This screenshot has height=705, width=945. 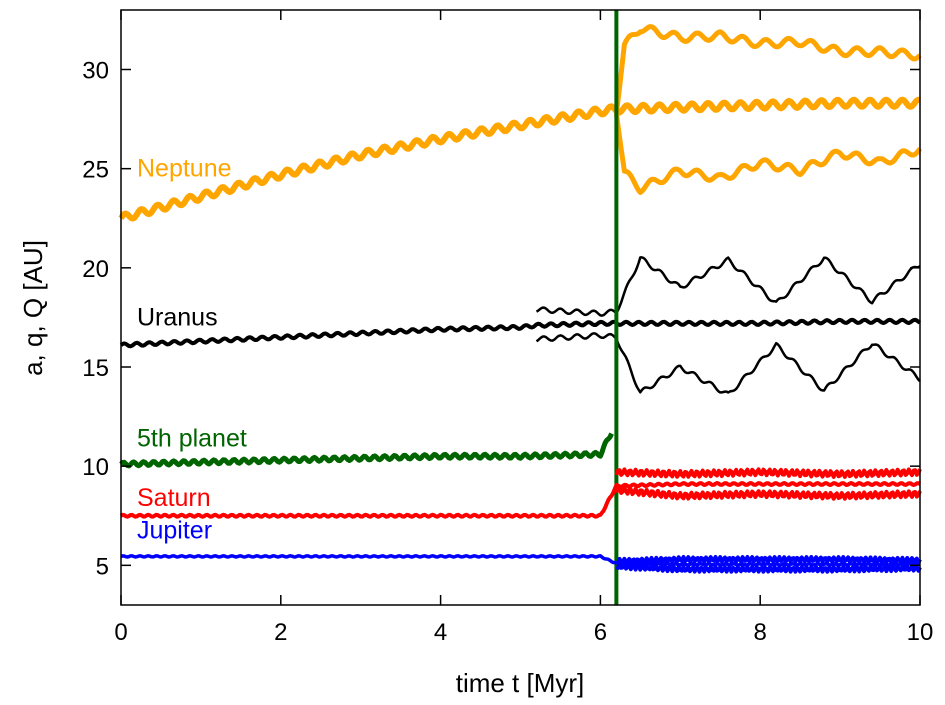 I want to click on series-label-uranus: Uranus, so click(x=177, y=317).